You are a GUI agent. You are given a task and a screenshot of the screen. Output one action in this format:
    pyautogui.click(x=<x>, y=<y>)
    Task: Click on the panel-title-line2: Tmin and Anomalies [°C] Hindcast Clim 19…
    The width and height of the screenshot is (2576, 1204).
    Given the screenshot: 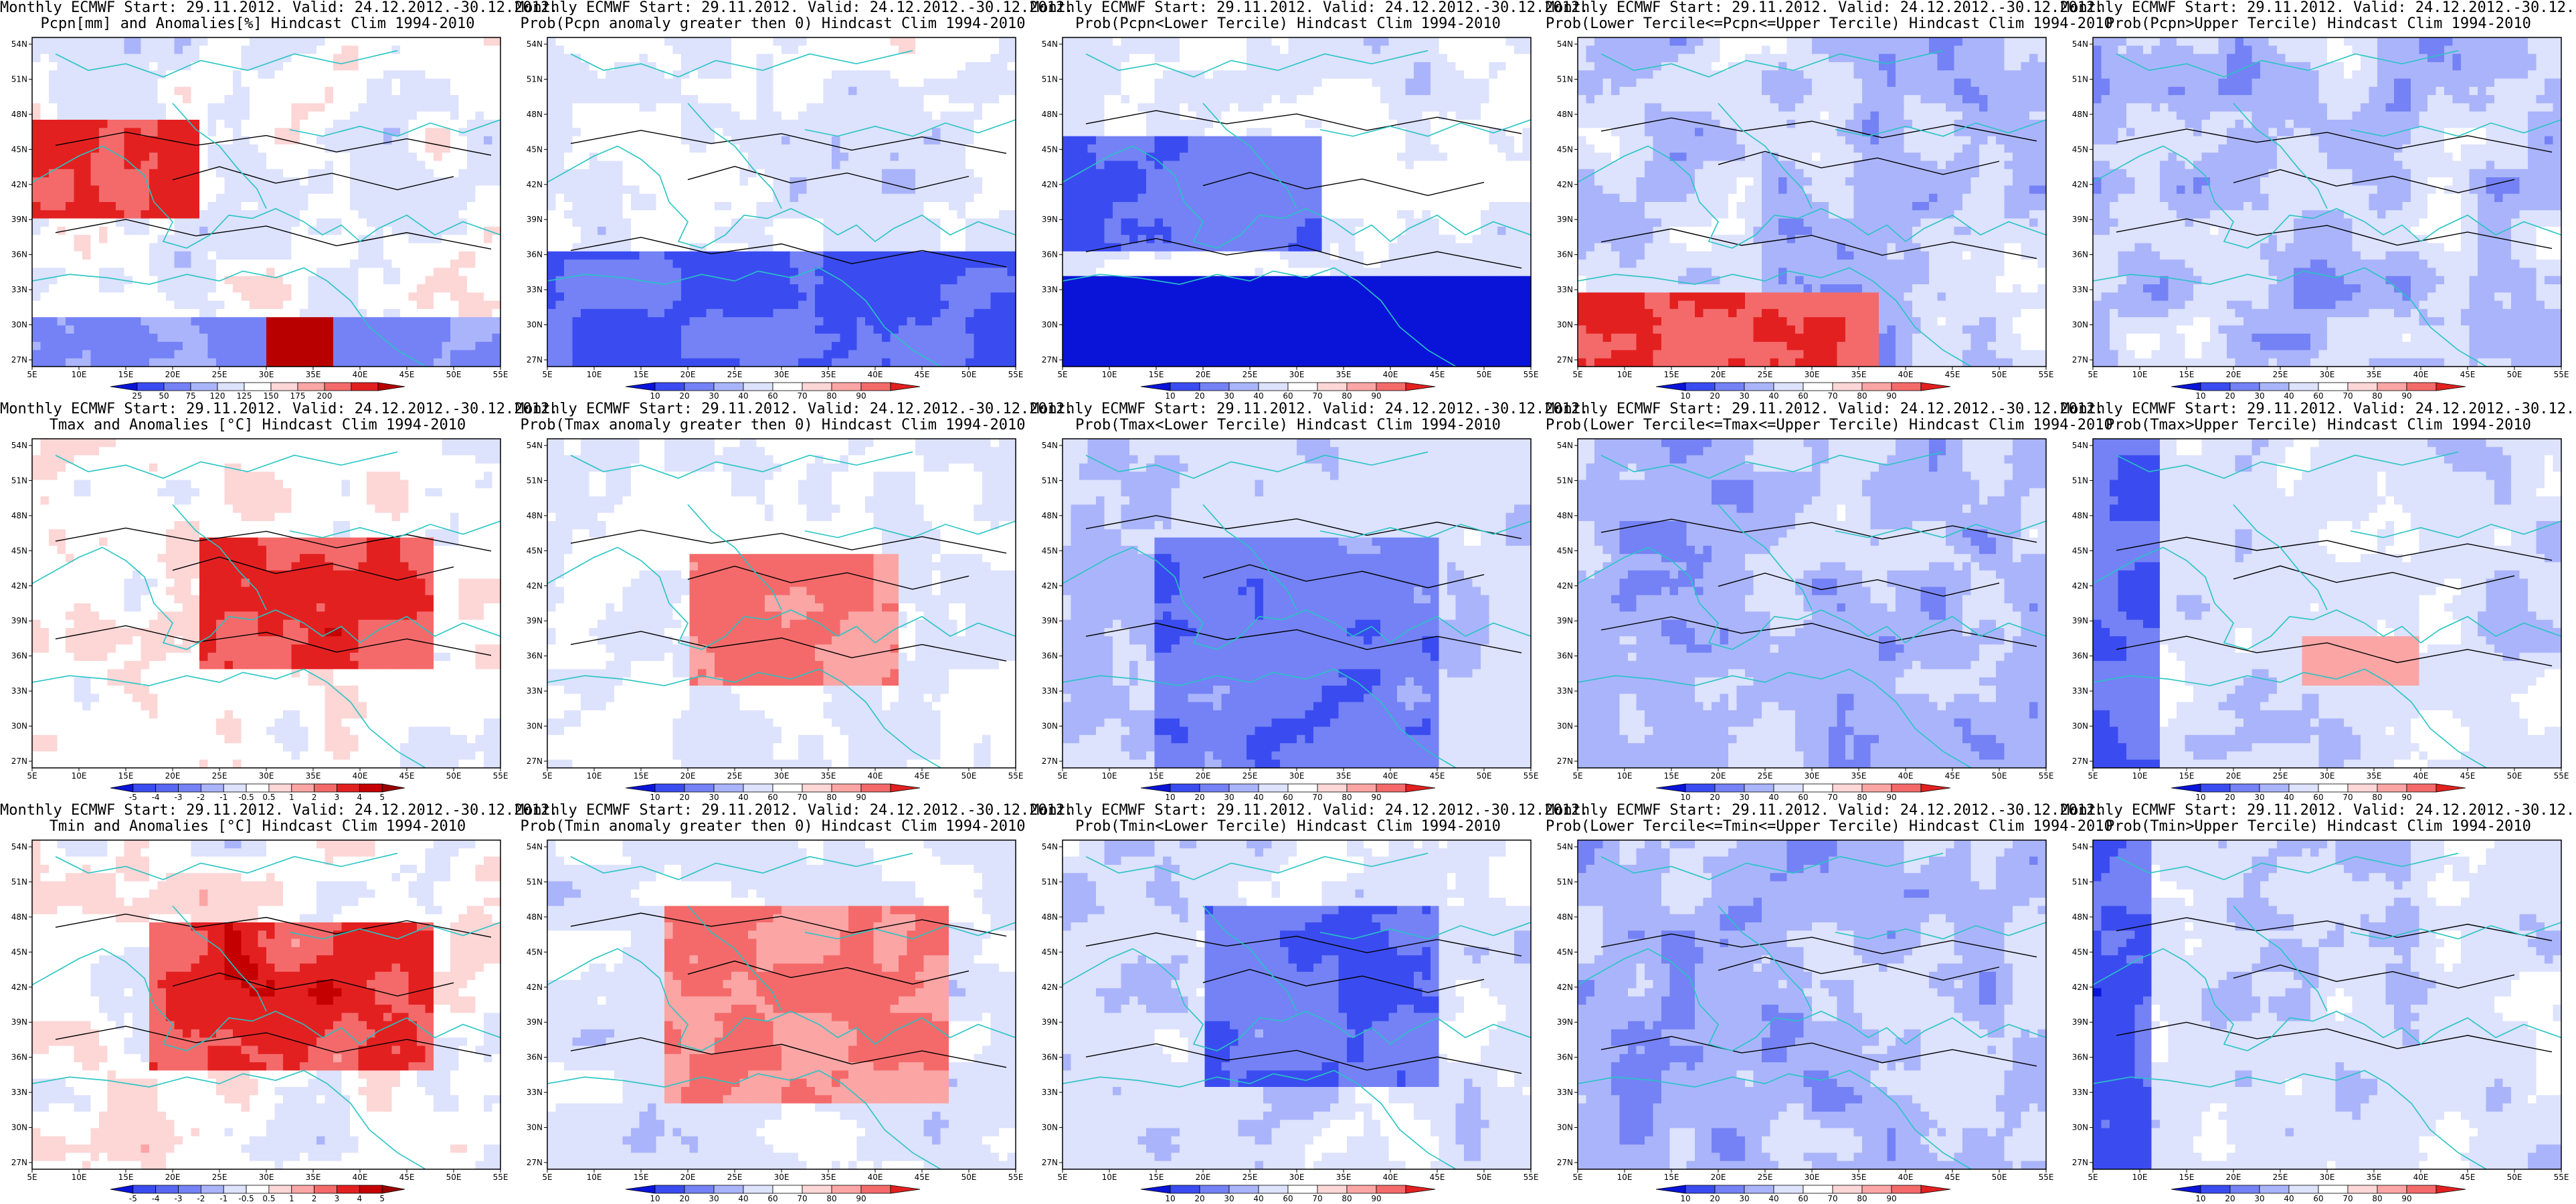 What is the action you would take?
    pyautogui.click(x=257, y=827)
    